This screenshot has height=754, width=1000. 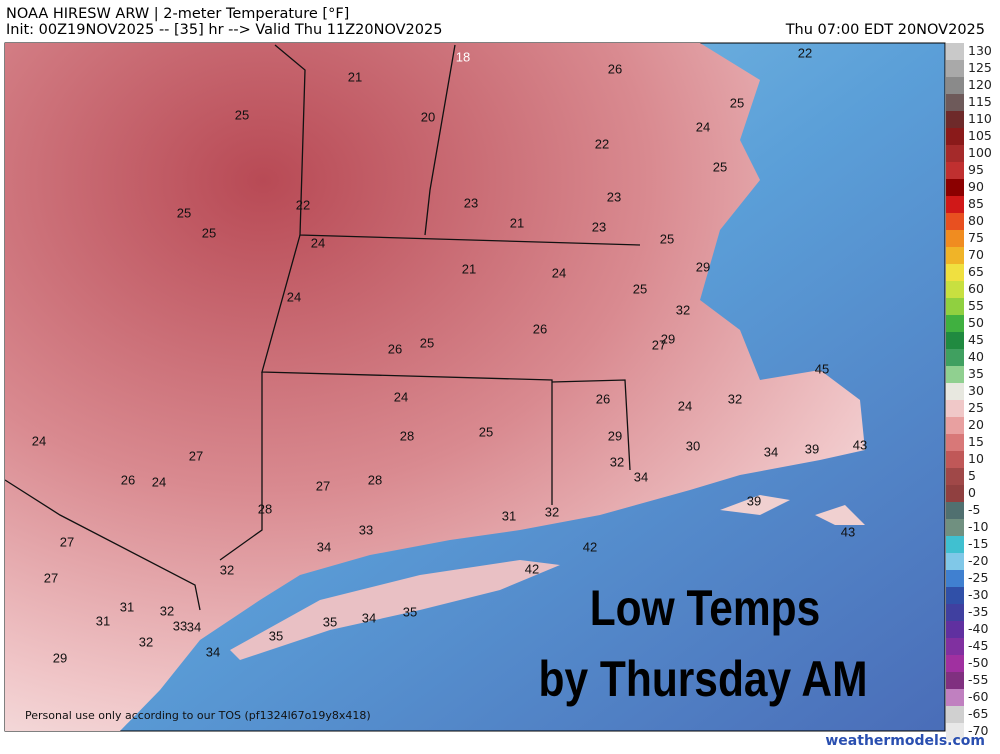 What do you see at coordinates (978, 628) in the screenshot?
I see `colorbar-label: -40` at bounding box center [978, 628].